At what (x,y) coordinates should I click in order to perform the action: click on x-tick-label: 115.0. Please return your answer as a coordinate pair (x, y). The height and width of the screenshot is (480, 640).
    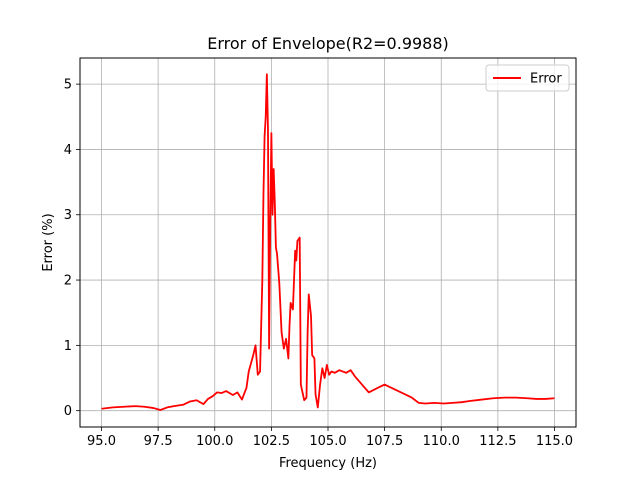
    Looking at the image, I should click on (554, 441).